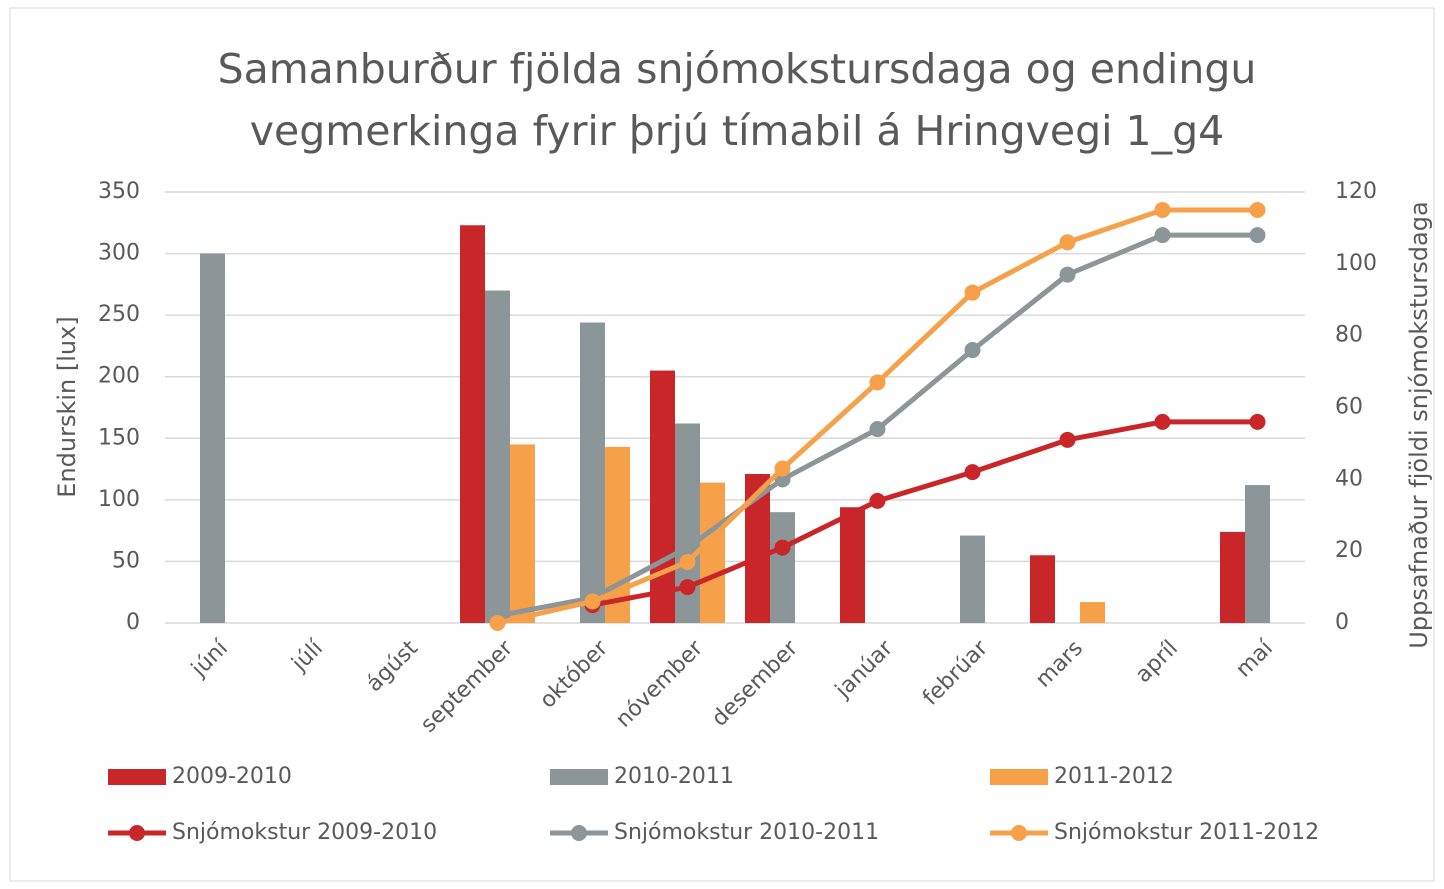 This screenshot has width=1444, height=889. What do you see at coordinates (119, 376) in the screenshot?
I see `y-tick-label: 200` at bounding box center [119, 376].